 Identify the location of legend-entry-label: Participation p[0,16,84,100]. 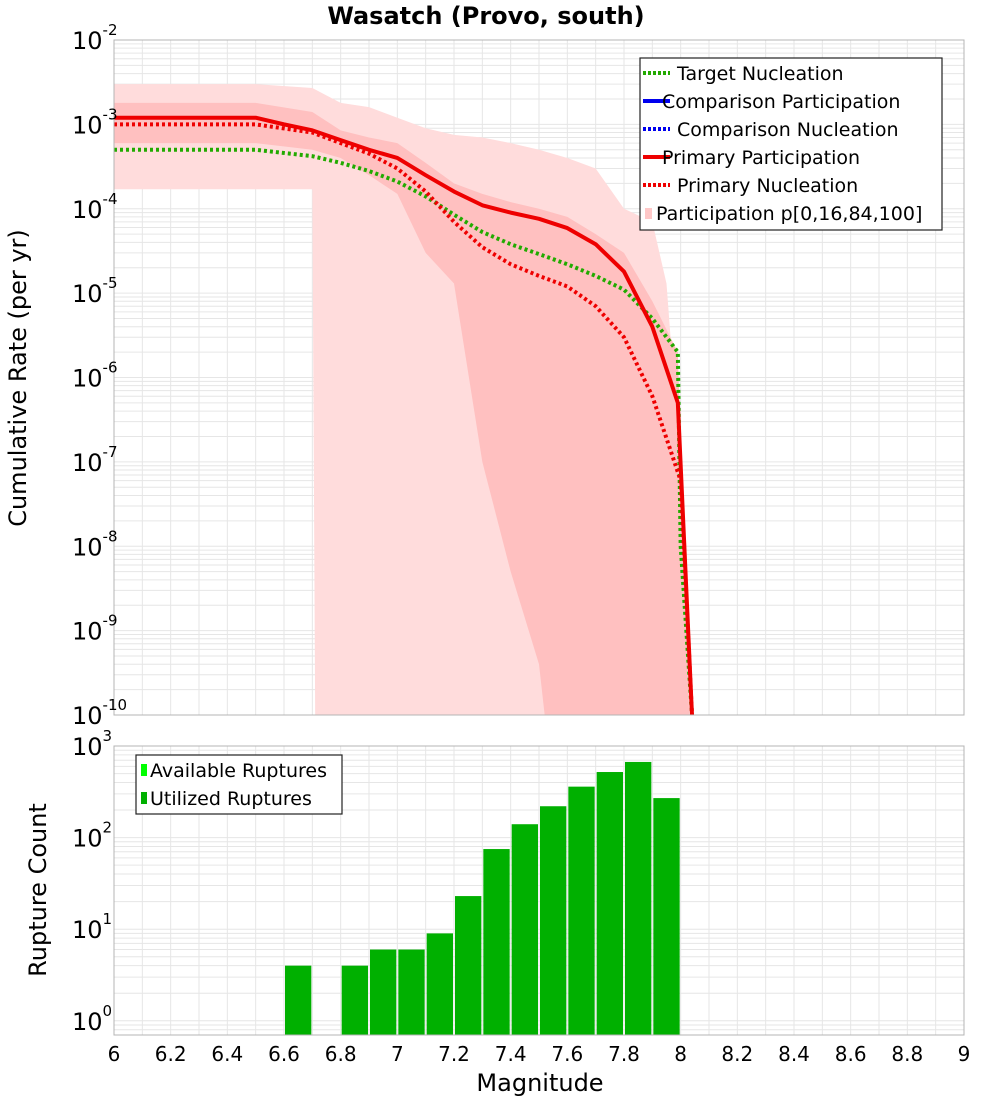
(789, 214).